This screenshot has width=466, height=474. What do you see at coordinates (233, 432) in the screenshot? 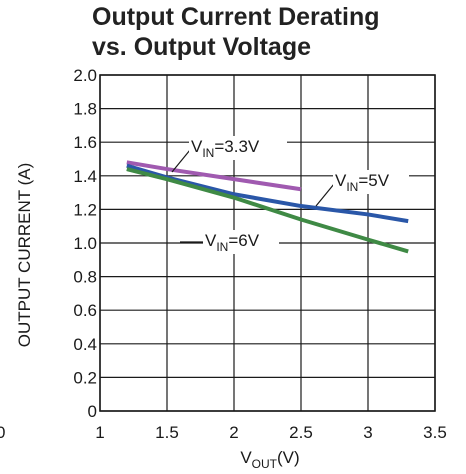
I see `x-tick-label: 2` at bounding box center [233, 432].